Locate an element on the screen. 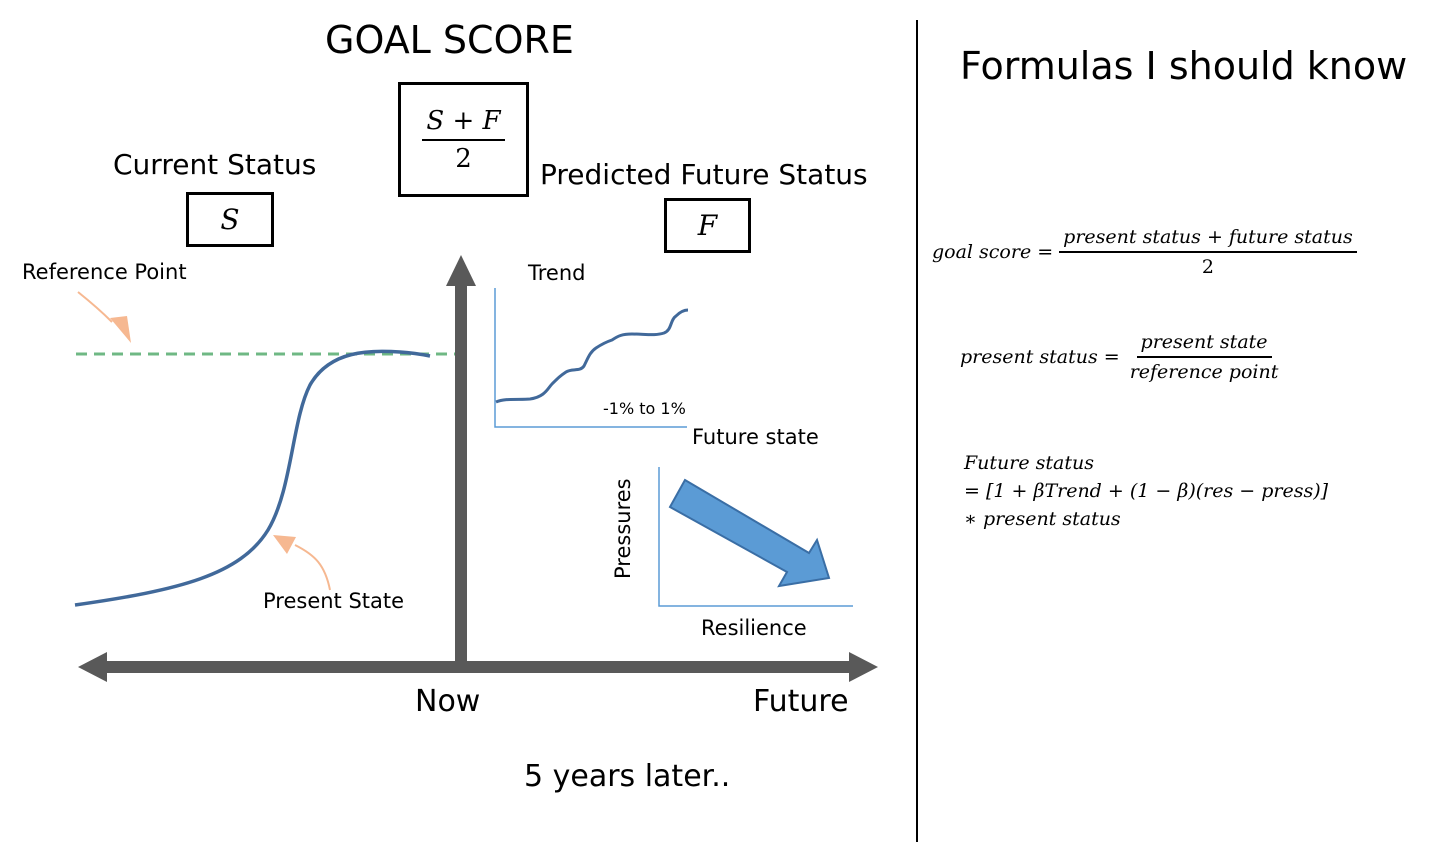 This screenshot has width=1430, height=846. current-status-symbol: S is located at coordinates (230, 219).